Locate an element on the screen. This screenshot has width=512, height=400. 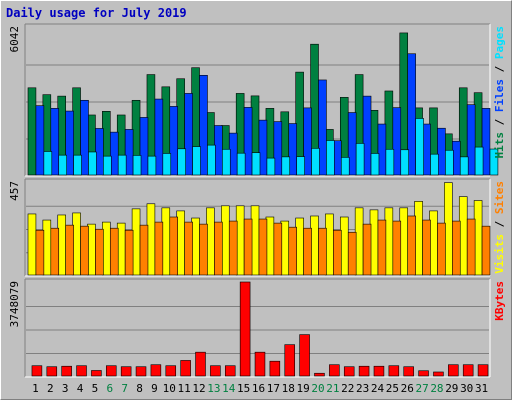
x-tick-label-day-21: 21 is located at coordinates (332, 388).